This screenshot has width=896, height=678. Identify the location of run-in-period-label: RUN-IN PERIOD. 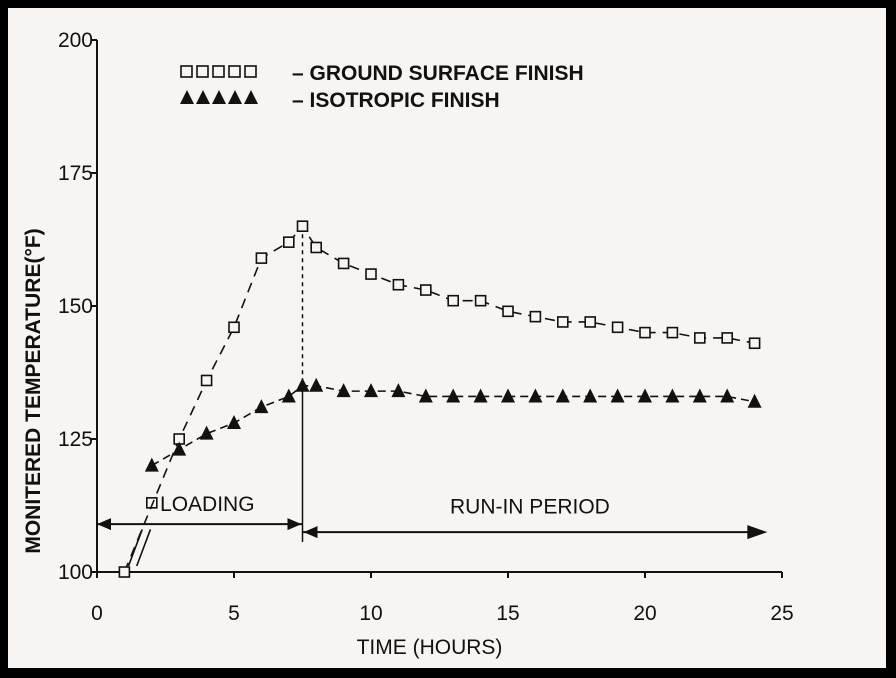
(530, 506).